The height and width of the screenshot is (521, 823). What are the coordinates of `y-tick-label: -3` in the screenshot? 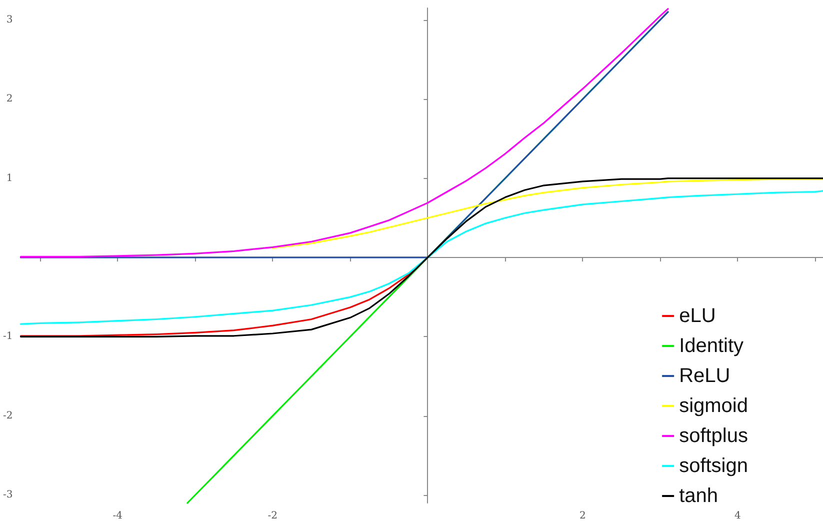 It's located at (7, 495).